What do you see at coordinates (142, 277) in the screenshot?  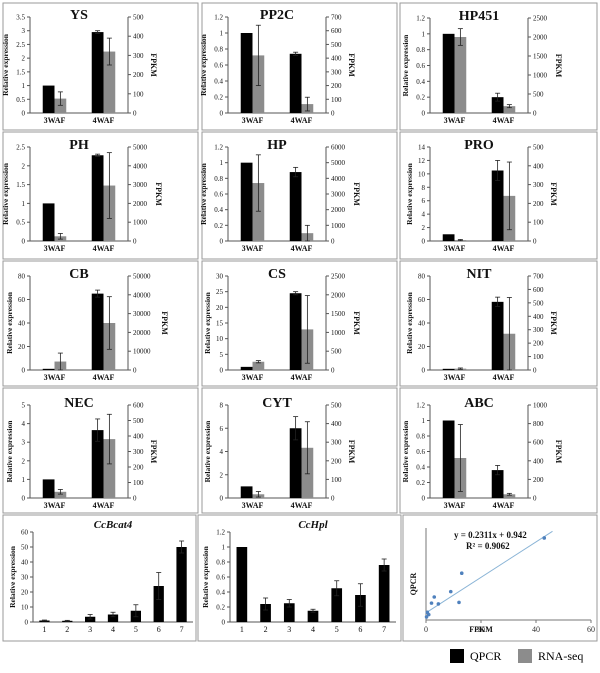 I see `y2-tick-label: 50000` at bounding box center [142, 277].